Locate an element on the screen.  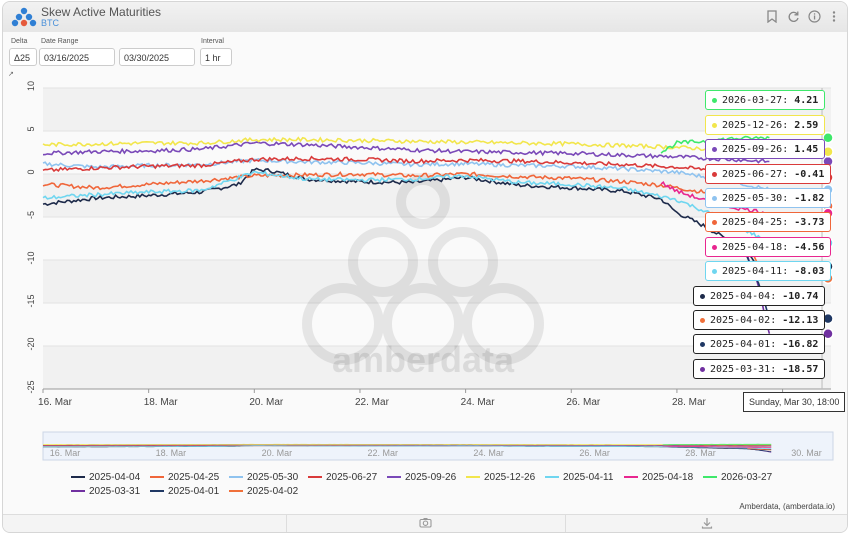
series-tooltip: 2025-09-26: 1.45 is located at coordinates (765, 149).